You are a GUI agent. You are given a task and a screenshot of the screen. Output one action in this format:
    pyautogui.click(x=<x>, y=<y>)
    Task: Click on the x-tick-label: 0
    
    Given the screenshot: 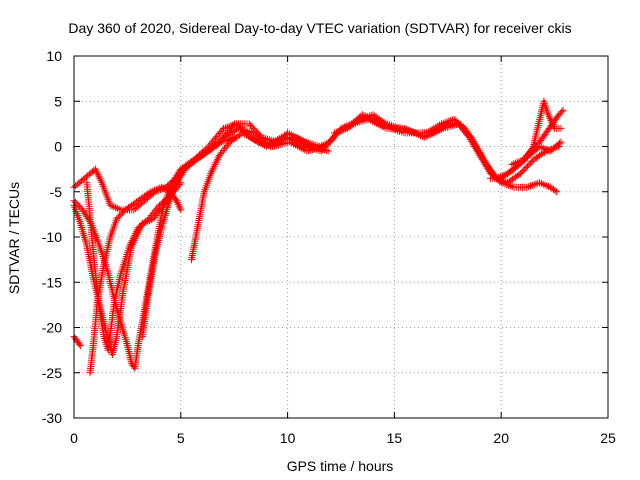 What is the action you would take?
    pyautogui.click(x=74, y=438)
    